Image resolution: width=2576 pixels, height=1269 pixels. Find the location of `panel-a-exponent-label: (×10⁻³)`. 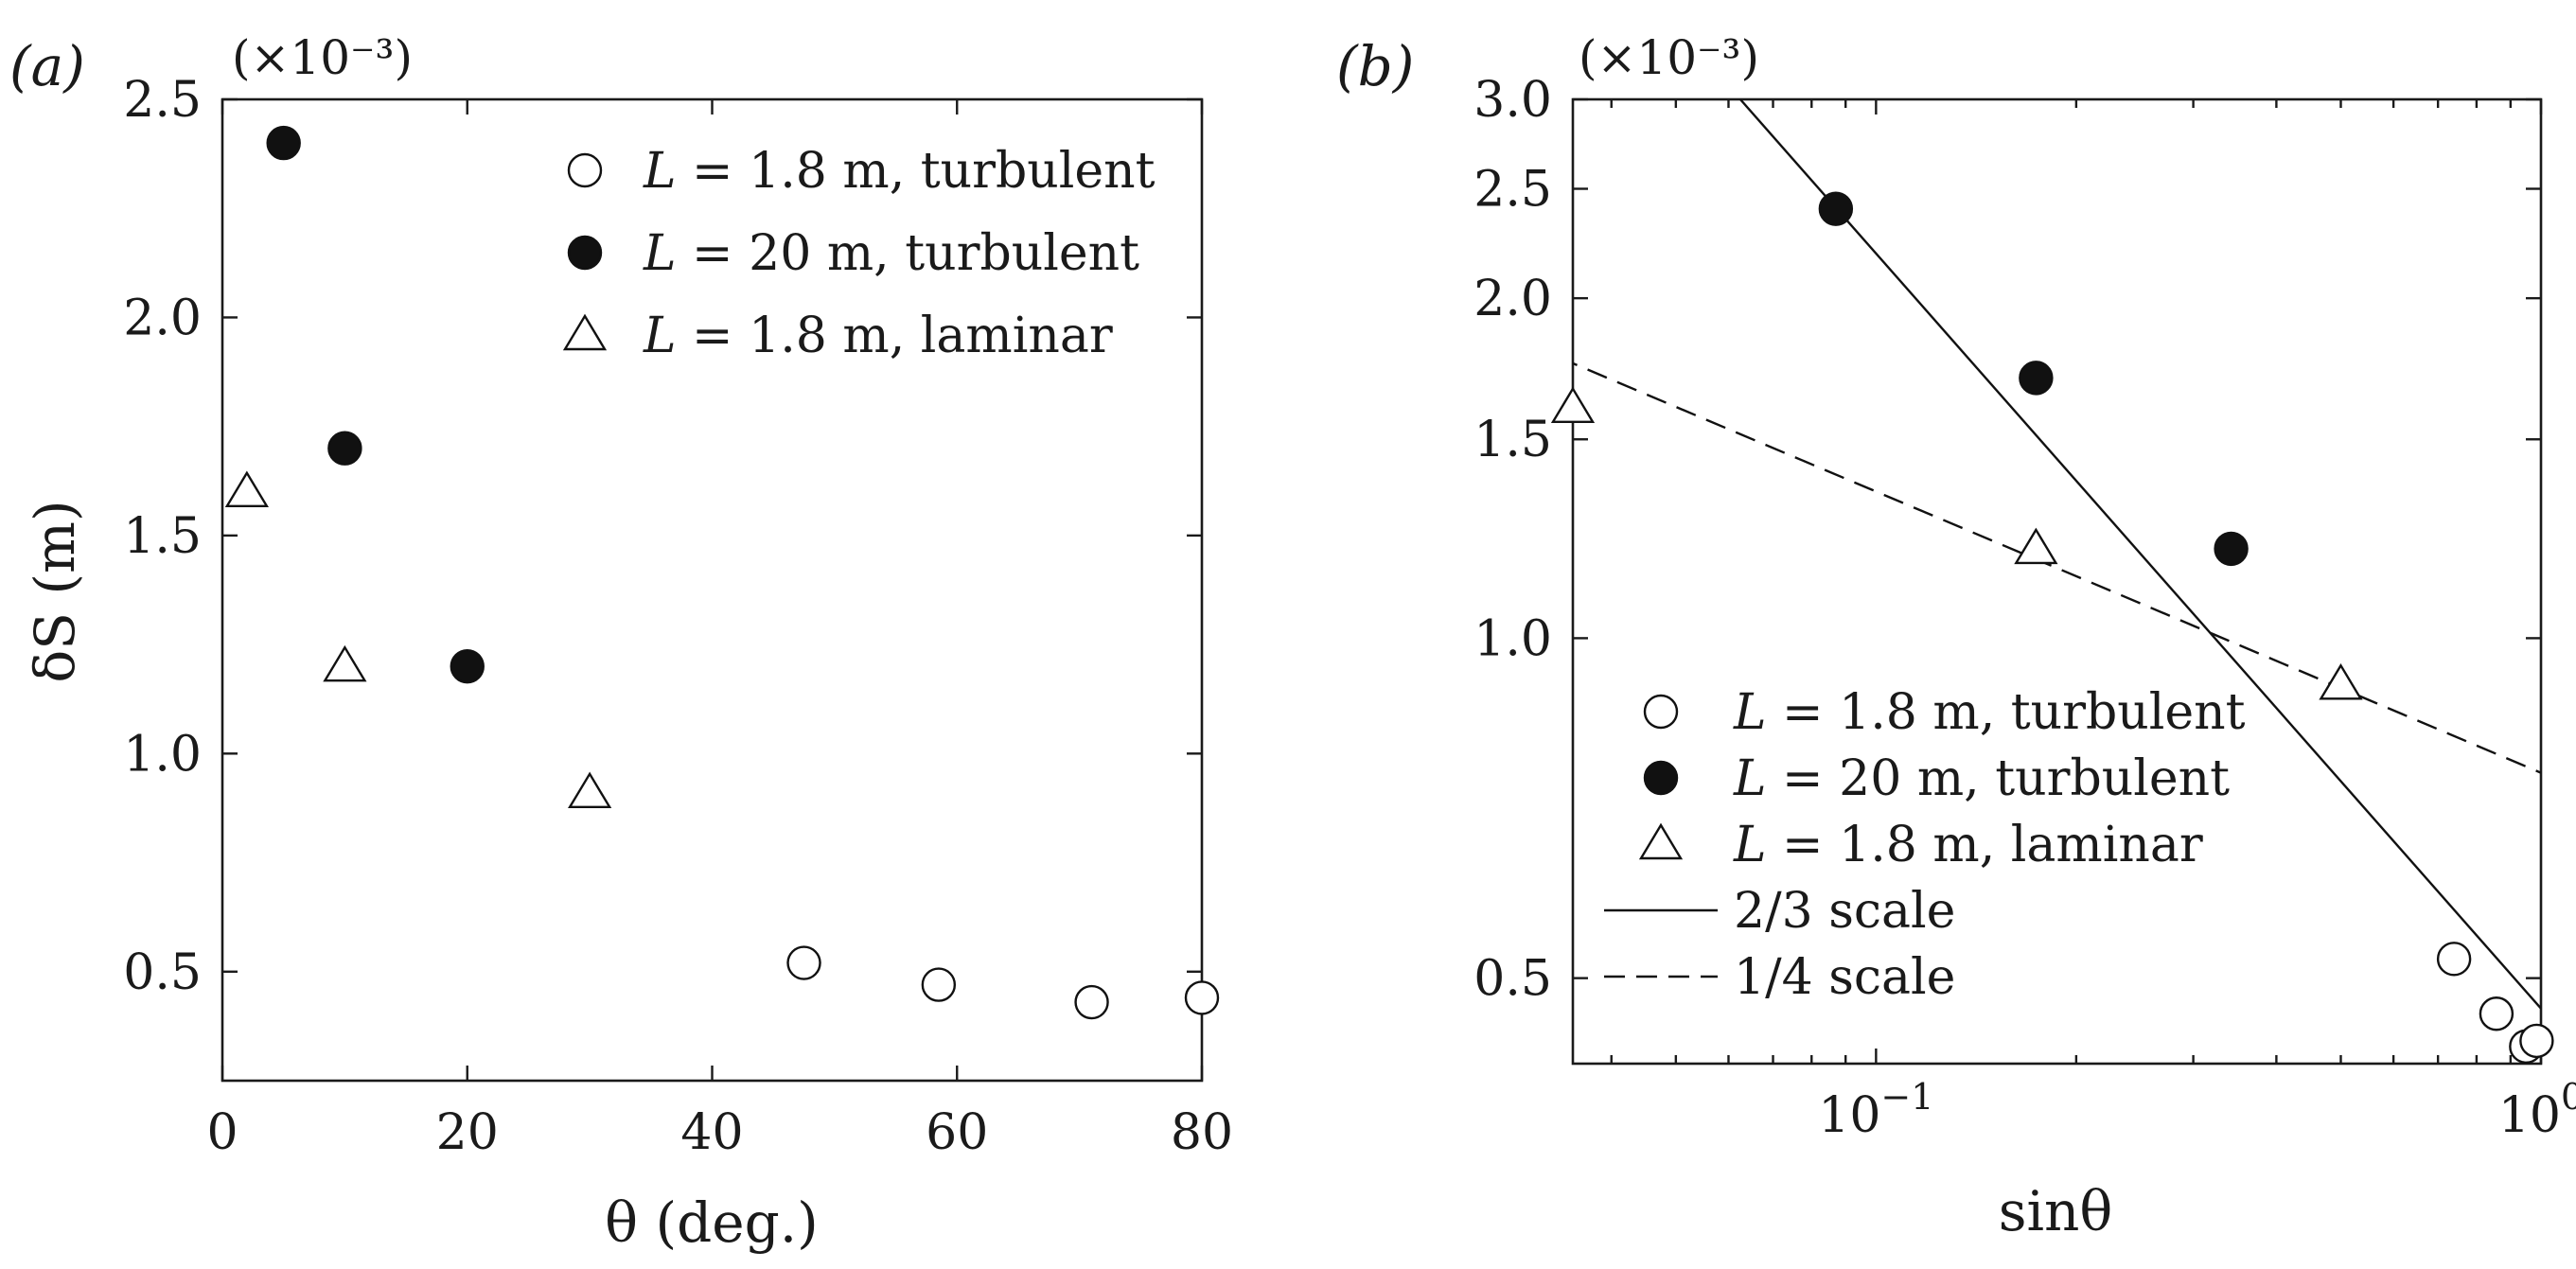

panel-a-exponent-label: (×10⁻³) is located at coordinates (322, 57).